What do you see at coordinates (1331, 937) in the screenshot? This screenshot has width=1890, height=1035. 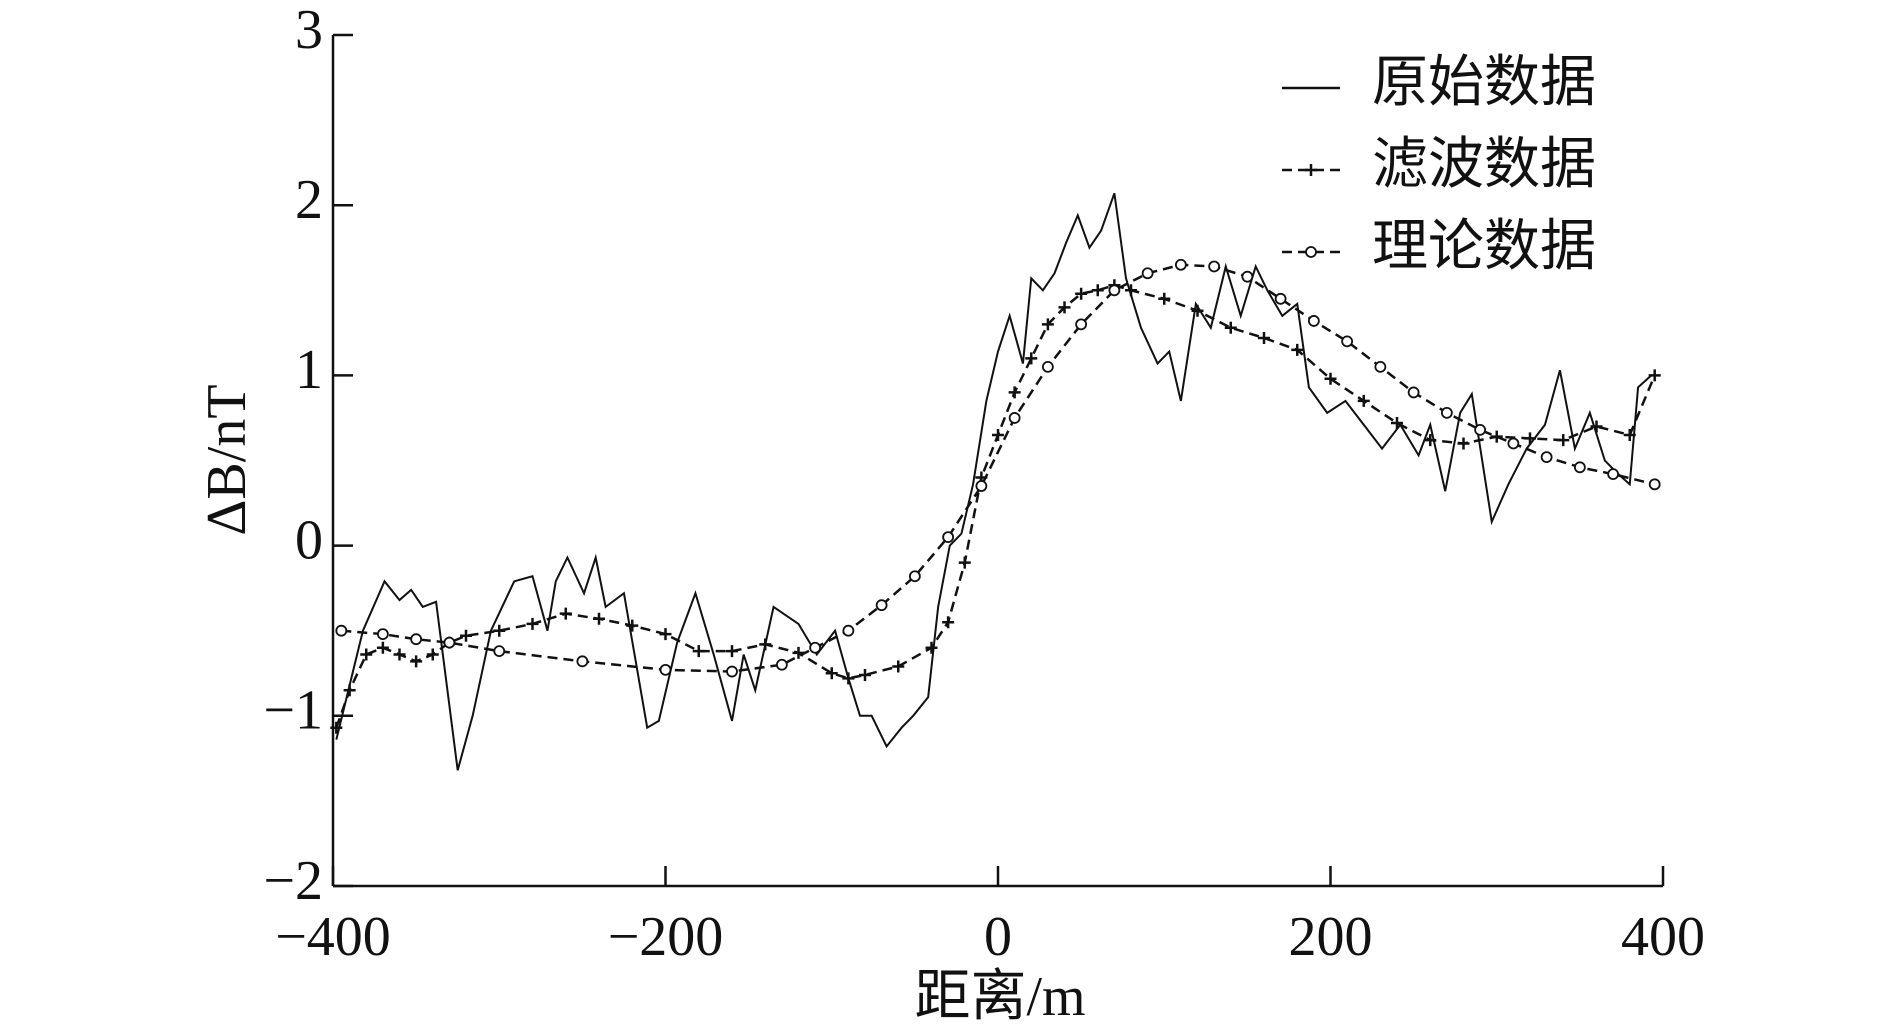 I see `x-tick-label: 200` at bounding box center [1331, 937].